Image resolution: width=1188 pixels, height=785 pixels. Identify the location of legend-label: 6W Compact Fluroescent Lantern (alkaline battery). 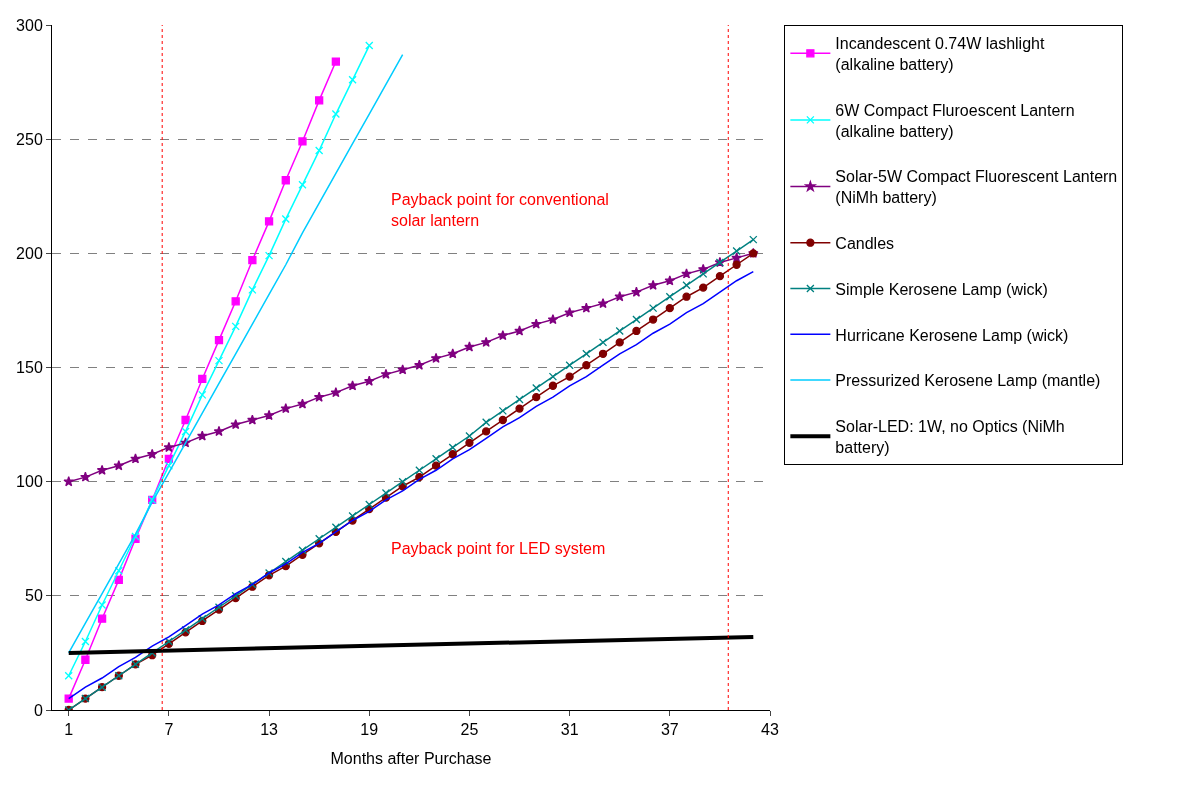
(955, 120).